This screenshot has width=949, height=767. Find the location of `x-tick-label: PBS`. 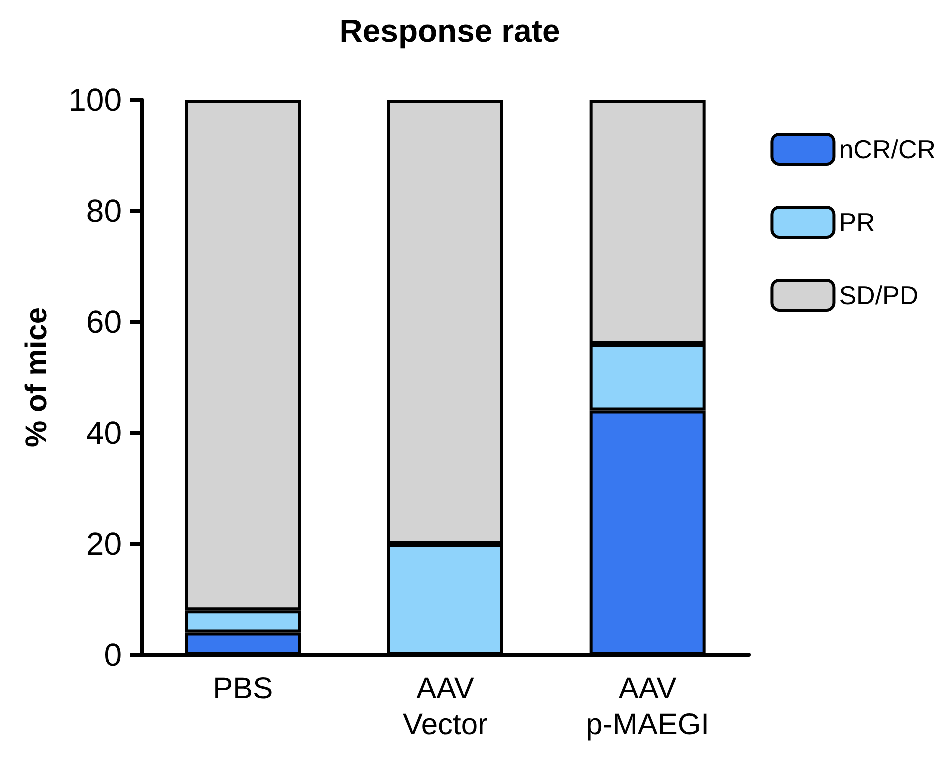

x-tick-label: PBS is located at coordinates (243, 689).